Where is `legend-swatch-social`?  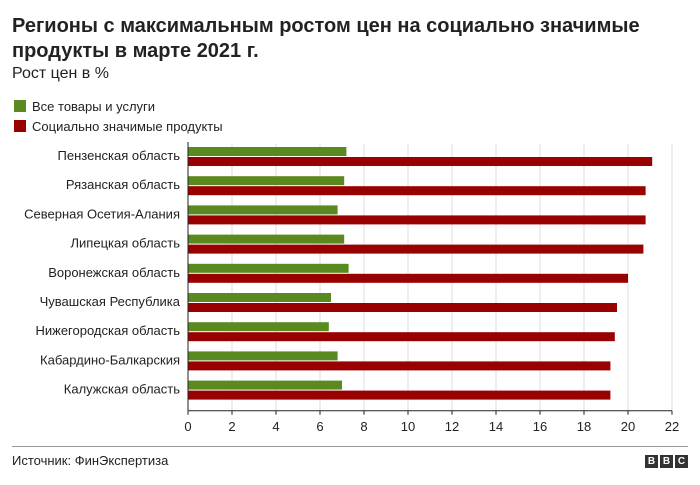
legend-swatch-social is located at coordinates (20, 126).